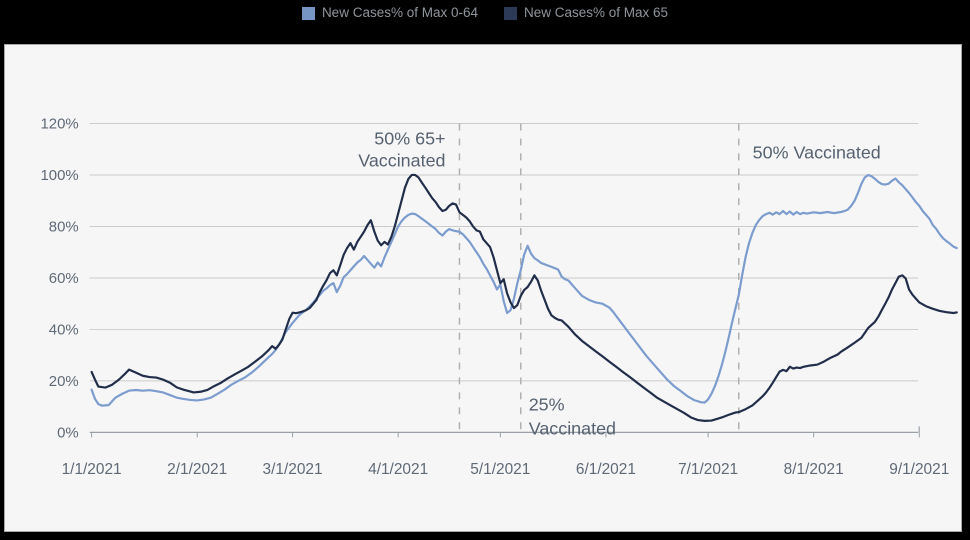  Describe the element at coordinates (64, 278) in the screenshot. I see `y-tick-label: 60%` at that location.